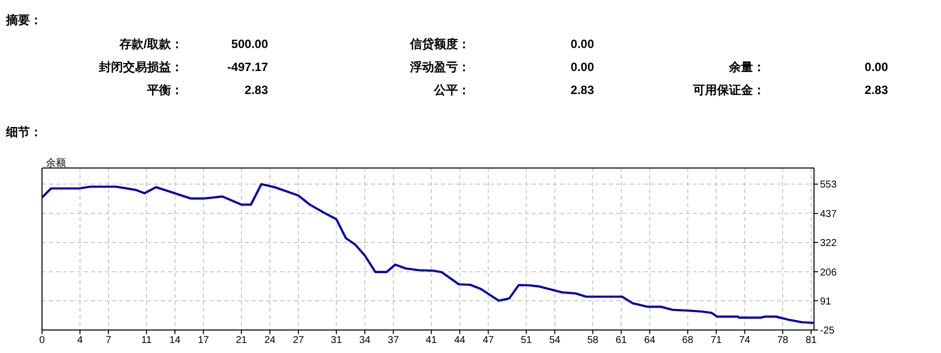 Image resolution: width=941 pixels, height=353 pixels. Describe the element at coordinates (440, 67) in the screenshot. I see `text: 浮动盈亏：` at that location.